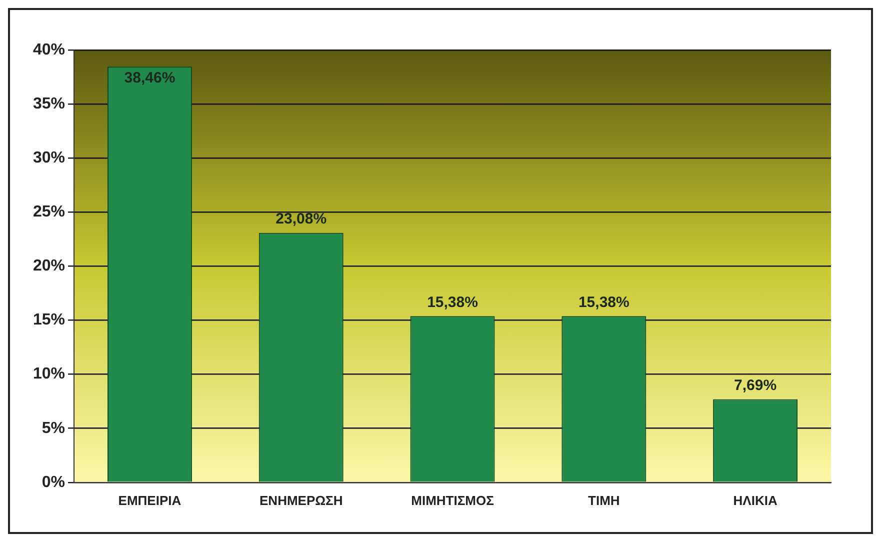  What do you see at coordinates (150, 77) in the screenshot?
I see `data-label: 38,46%` at bounding box center [150, 77].